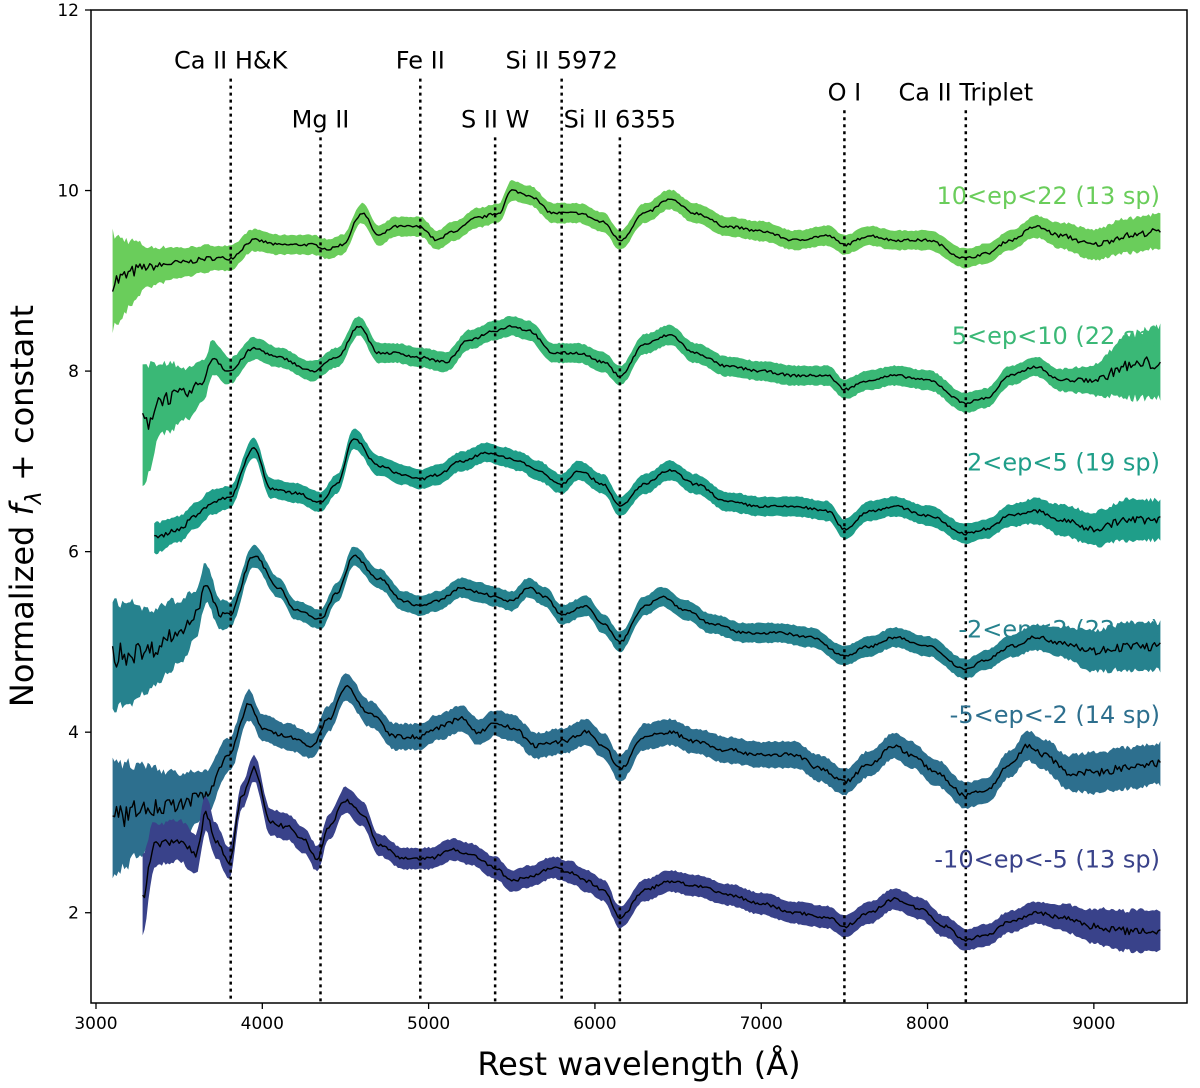 The height and width of the screenshot is (1088, 1200). Describe the element at coordinates (620, 119) in the screenshot. I see `line-marker-label-5: Si II 6355` at that location.